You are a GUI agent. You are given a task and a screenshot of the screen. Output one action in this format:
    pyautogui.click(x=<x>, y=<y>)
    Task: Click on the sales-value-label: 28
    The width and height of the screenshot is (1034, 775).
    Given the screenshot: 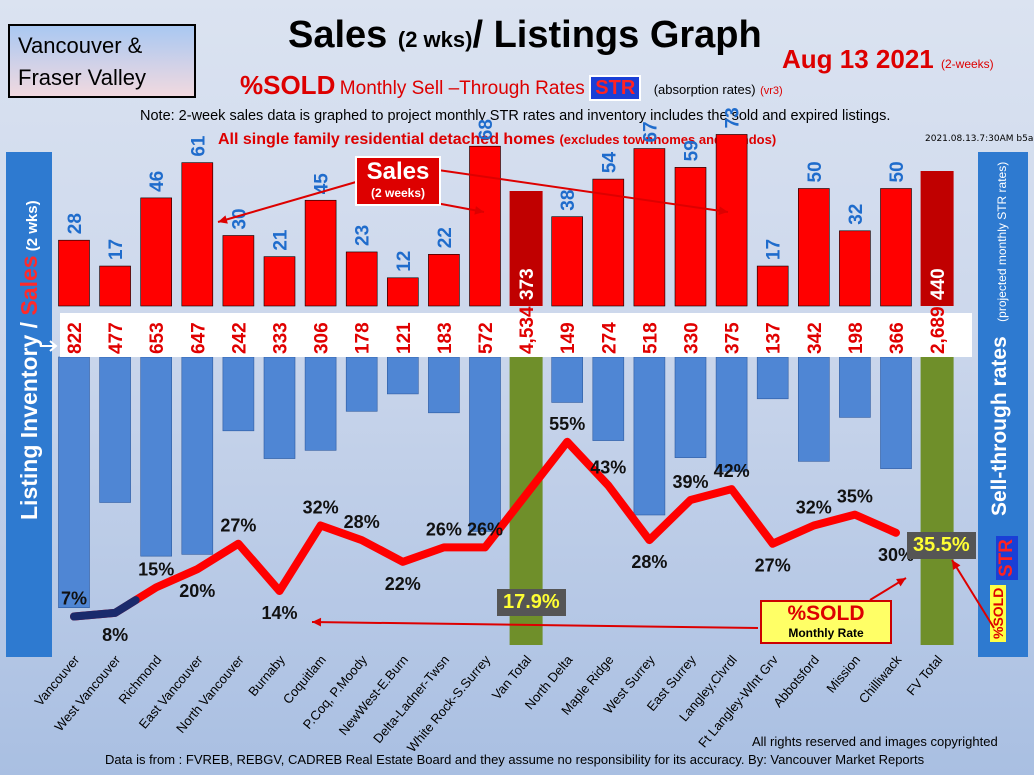 What is the action you would take?
    pyautogui.click(x=75, y=223)
    